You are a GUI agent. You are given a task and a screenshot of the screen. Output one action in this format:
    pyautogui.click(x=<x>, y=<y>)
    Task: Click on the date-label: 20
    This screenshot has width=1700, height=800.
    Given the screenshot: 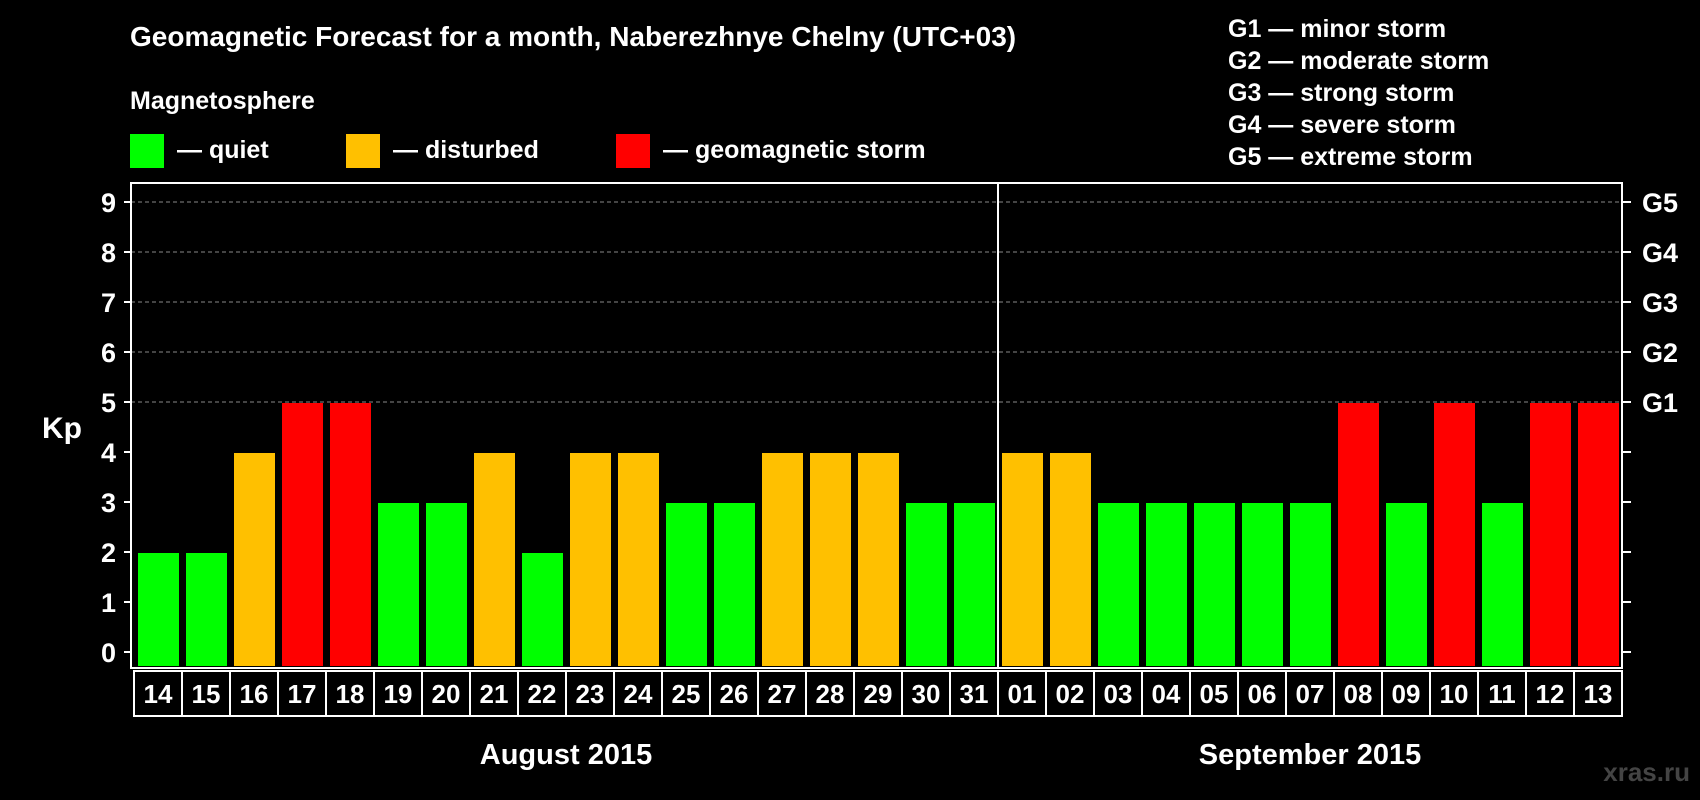 What is the action you would take?
    pyautogui.click(x=446, y=694)
    